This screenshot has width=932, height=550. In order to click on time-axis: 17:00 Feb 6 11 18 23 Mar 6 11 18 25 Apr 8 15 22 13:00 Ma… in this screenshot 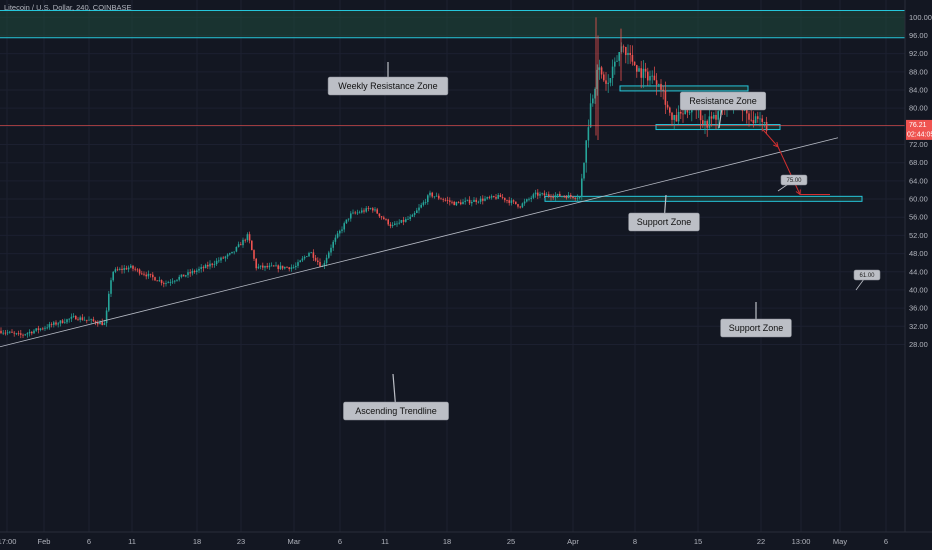, I will do `click(466, 538)`.